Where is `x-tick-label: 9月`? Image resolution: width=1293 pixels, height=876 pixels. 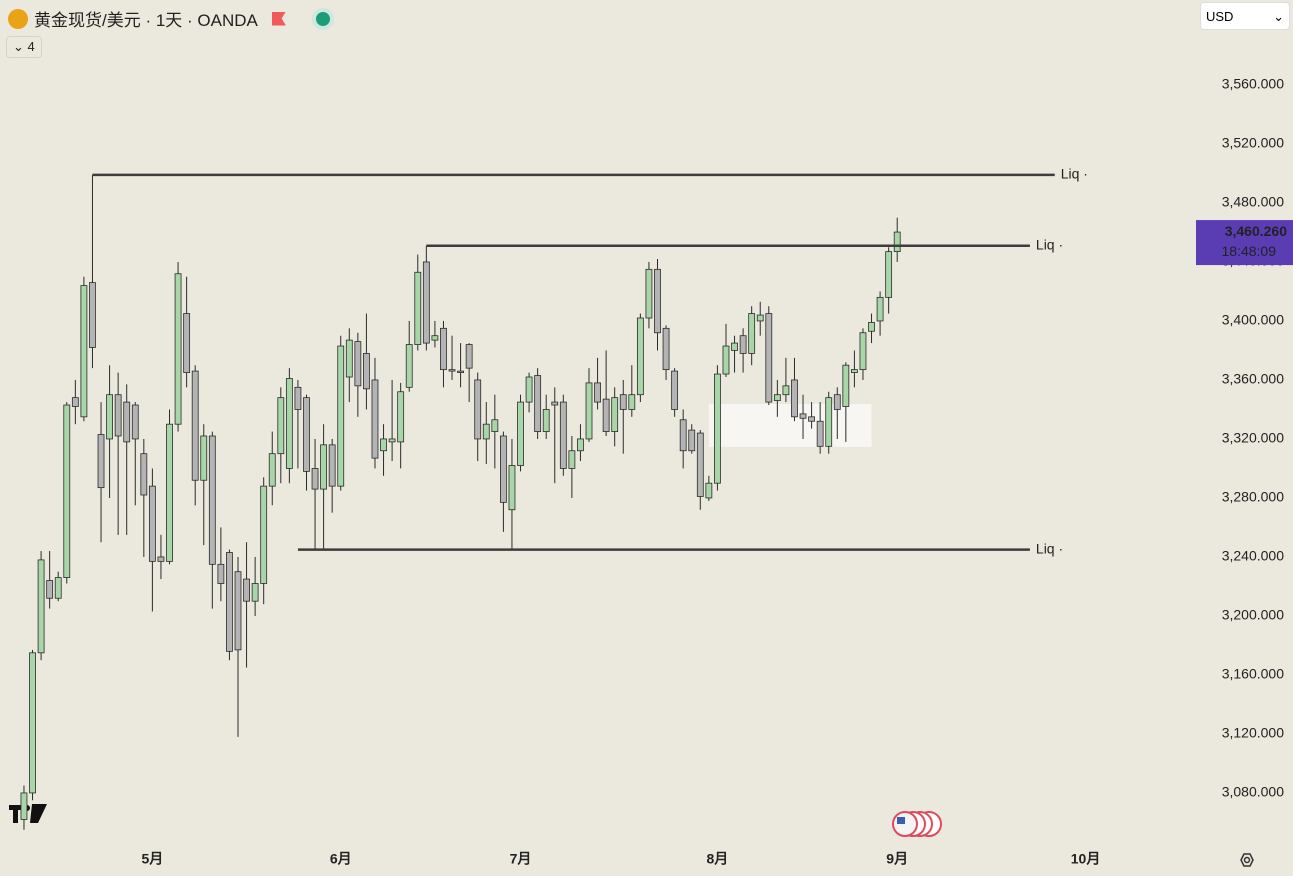 x-tick-label: 9月 is located at coordinates (897, 859).